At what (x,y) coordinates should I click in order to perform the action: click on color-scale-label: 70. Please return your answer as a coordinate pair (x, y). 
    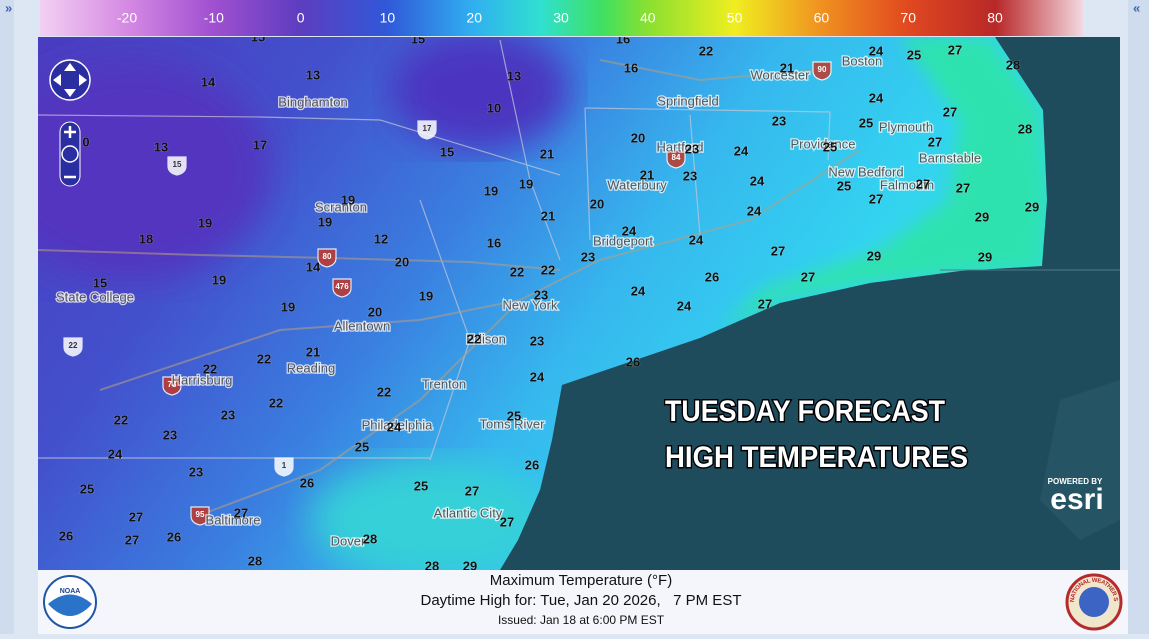
    Looking at the image, I should click on (908, 18).